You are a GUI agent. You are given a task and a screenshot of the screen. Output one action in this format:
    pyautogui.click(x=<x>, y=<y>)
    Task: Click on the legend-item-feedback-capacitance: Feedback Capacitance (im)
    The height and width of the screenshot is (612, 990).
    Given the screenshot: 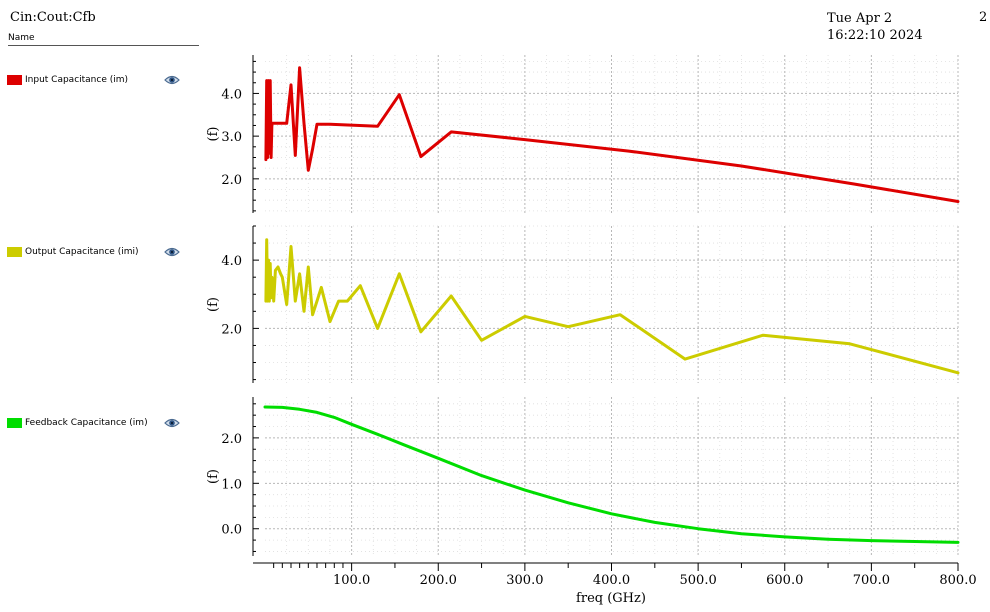 What is the action you would take?
    pyautogui.click(x=94, y=424)
    